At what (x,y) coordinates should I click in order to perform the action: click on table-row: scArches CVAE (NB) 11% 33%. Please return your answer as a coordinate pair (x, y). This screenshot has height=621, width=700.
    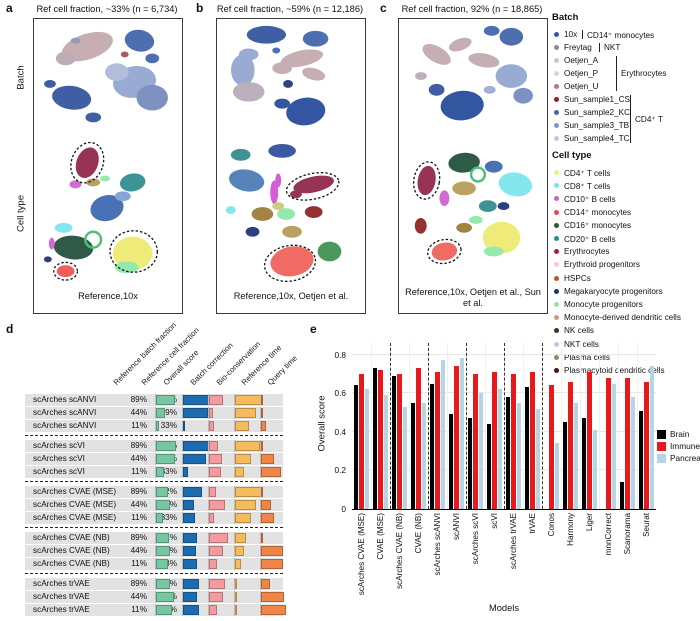
    Looking at the image, I should click on (154, 564).